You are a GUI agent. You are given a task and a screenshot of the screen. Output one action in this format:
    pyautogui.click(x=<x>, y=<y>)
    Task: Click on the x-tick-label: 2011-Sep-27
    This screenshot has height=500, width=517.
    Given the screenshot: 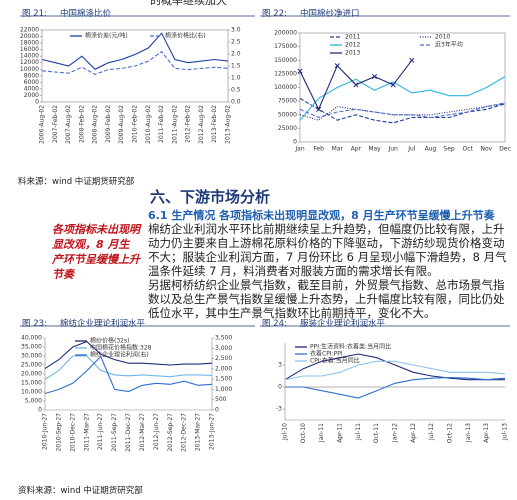 What is the action you would take?
    pyautogui.click(x=114, y=432)
    